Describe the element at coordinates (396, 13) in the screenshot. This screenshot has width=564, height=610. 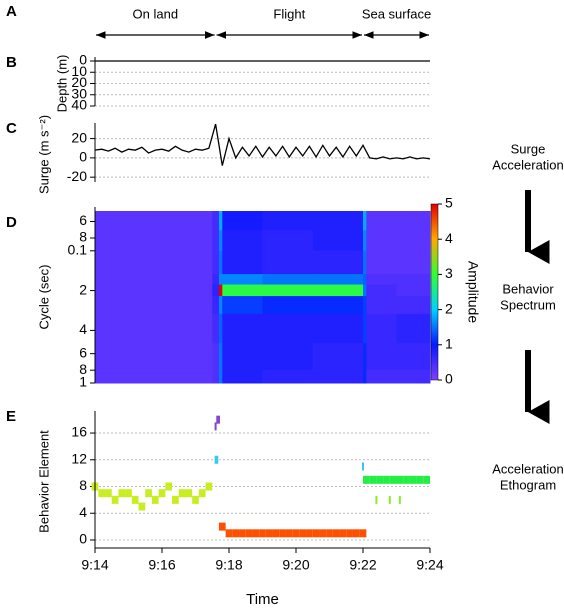
I see `phase-label: Sea surface` at that location.